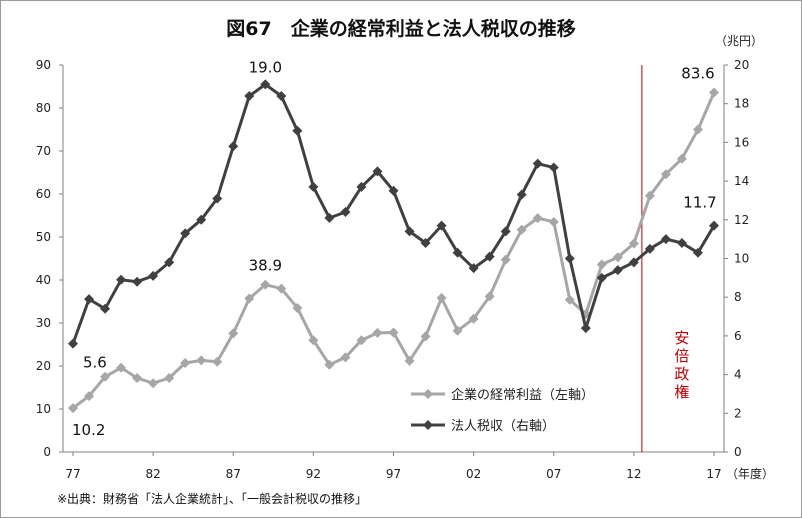 The image size is (802, 518). I want to click on x-tick-label: 82, so click(152, 474).